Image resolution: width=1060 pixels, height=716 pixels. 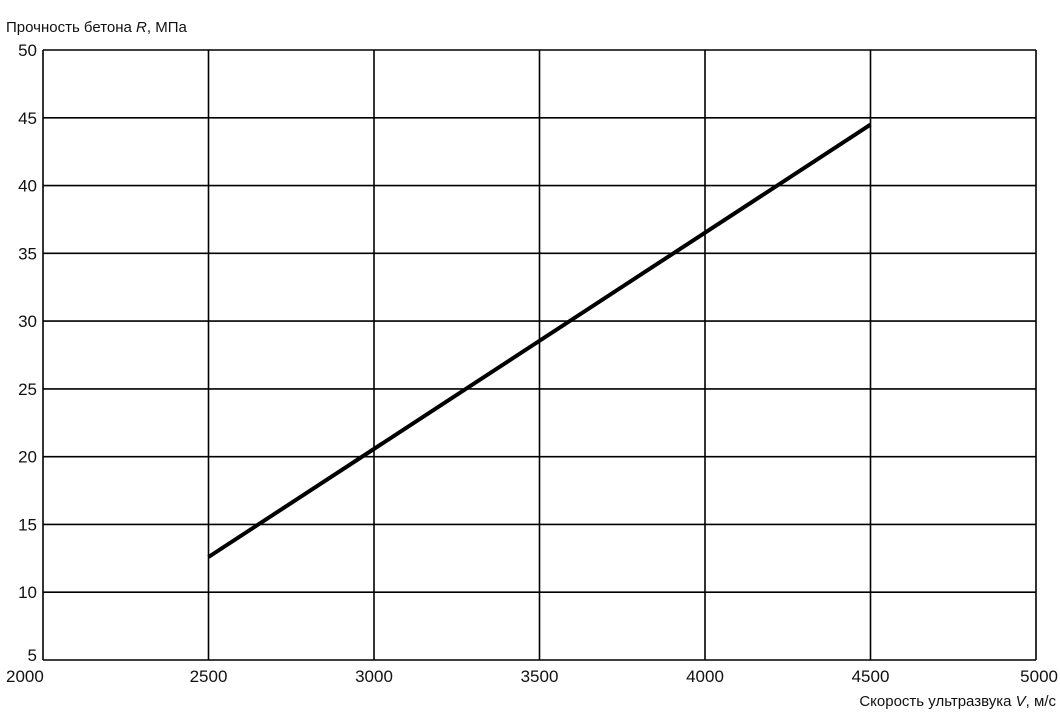 What do you see at coordinates (27, 253) in the screenshot?
I see `y-tick-label: 35` at bounding box center [27, 253].